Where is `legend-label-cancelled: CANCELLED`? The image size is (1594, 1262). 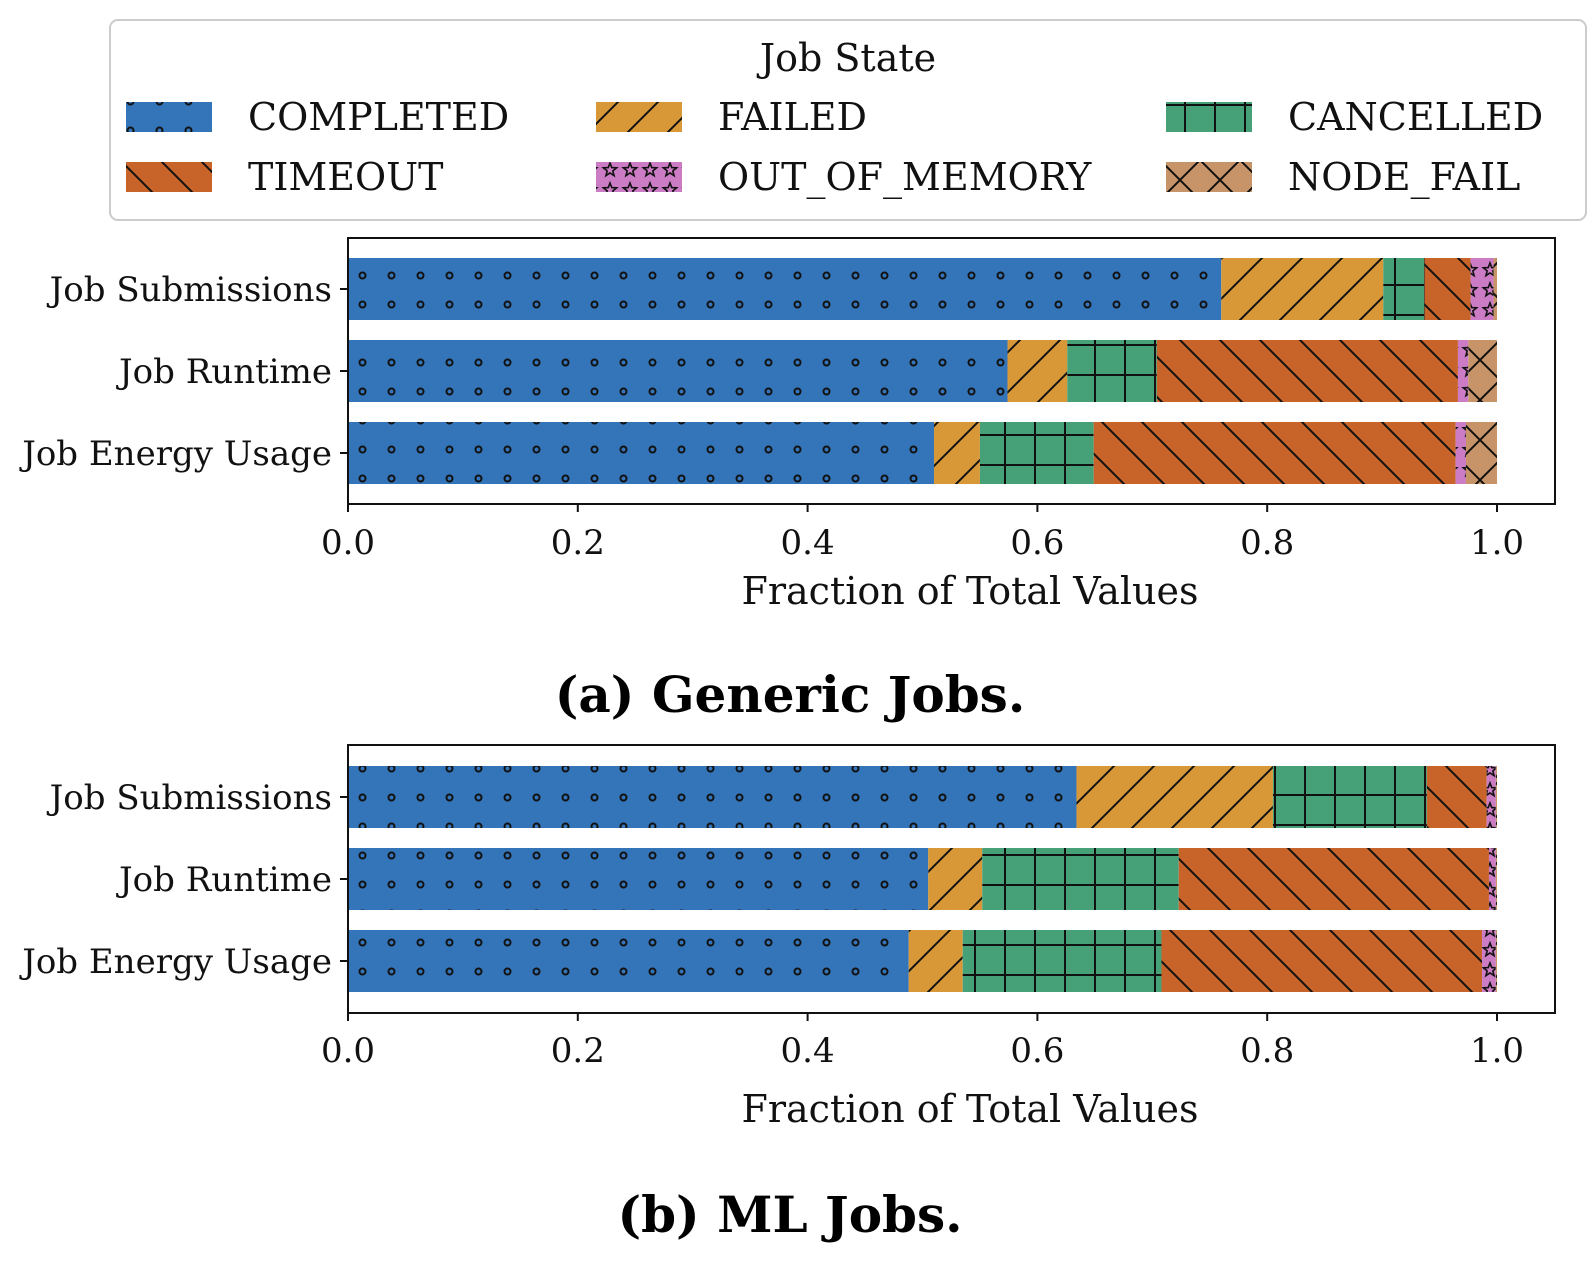 legend-label-cancelled: CANCELLED is located at coordinates (1415, 117).